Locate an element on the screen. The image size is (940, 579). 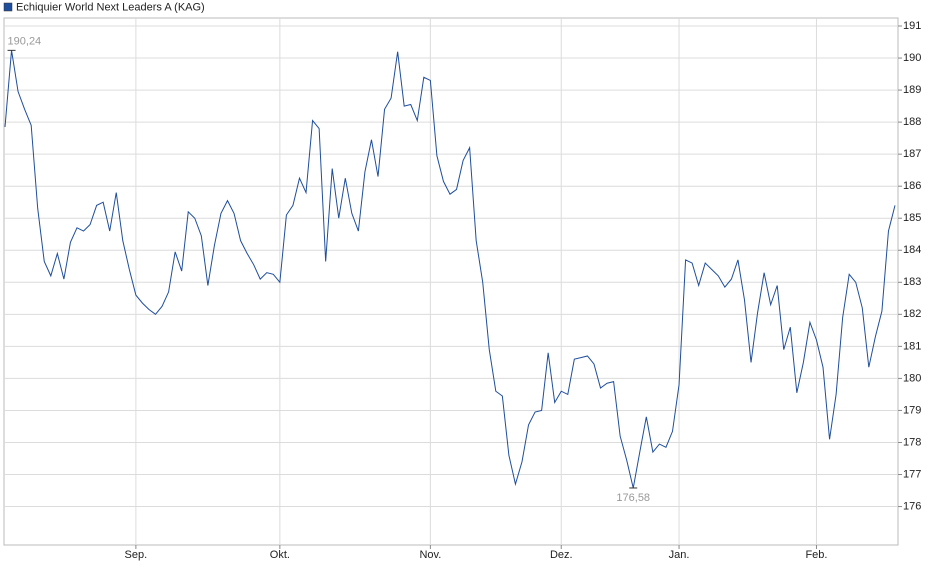
value-label: 190,24 is located at coordinates (25, 41).